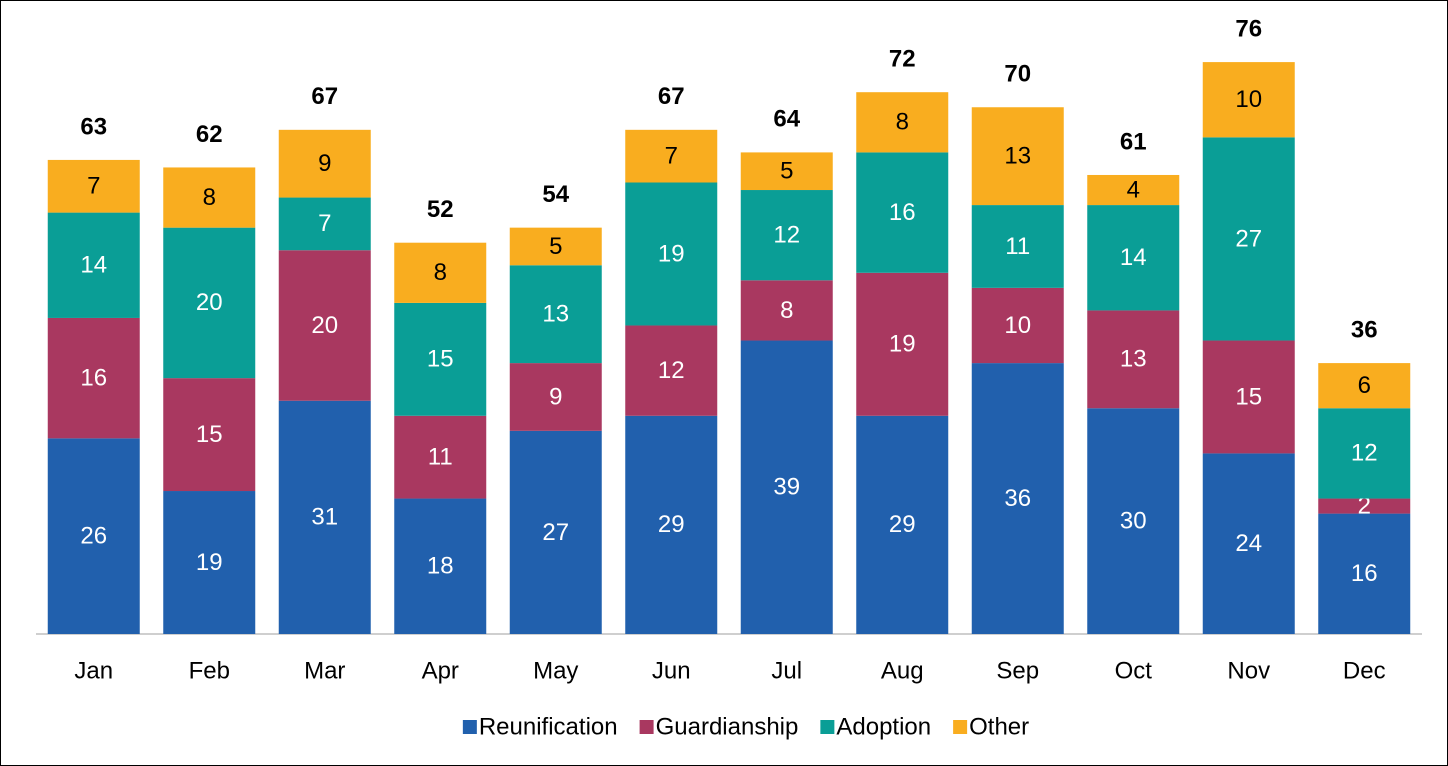 The width and height of the screenshot is (1448, 766). I want to click on segment-label: 18, so click(440, 566).